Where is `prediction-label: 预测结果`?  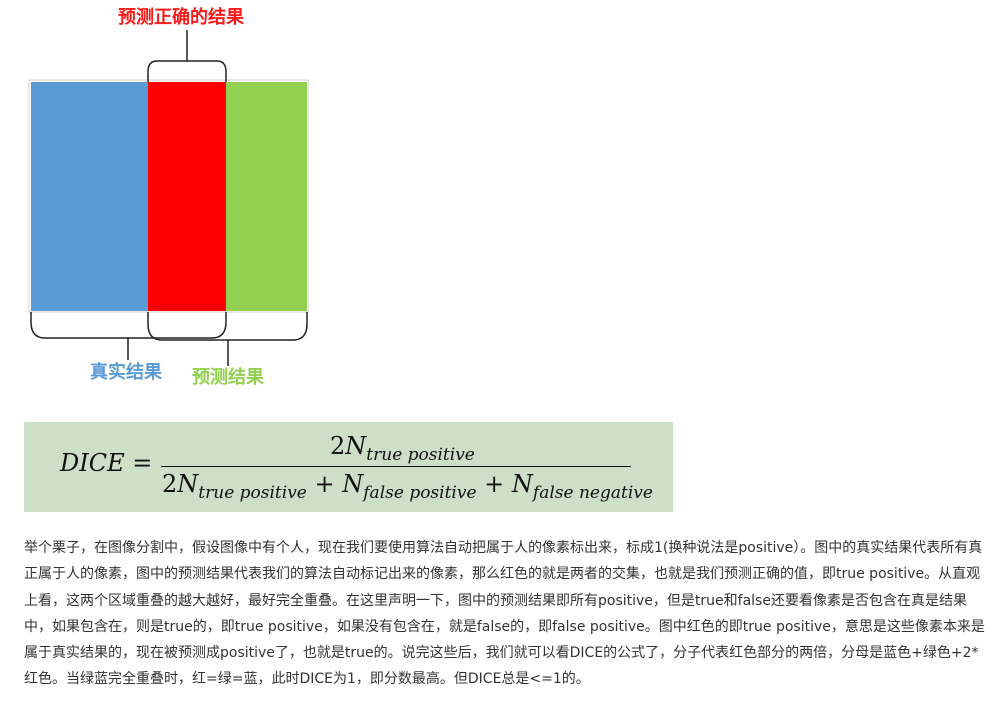
prediction-label: 预测结果 is located at coordinates (228, 377).